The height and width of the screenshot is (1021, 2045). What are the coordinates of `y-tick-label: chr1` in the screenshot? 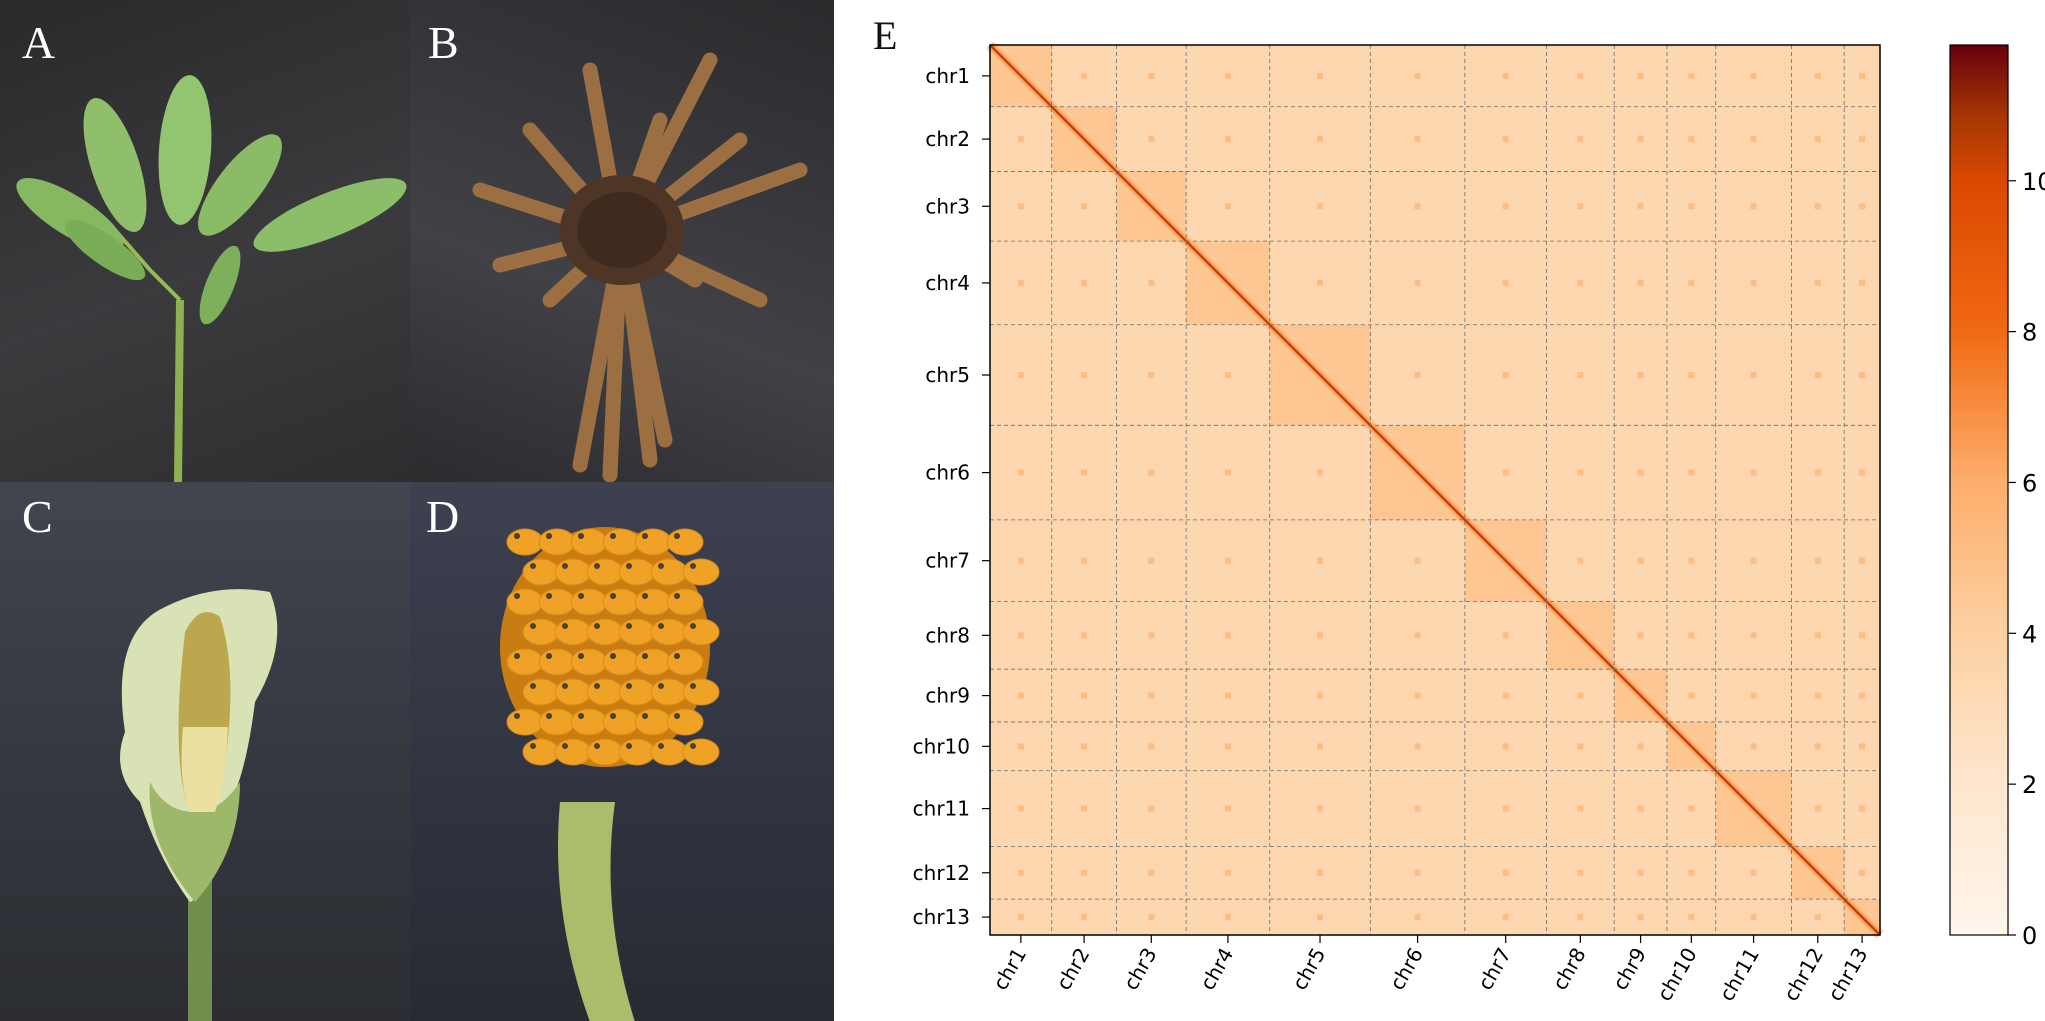 It's located at (947, 76).